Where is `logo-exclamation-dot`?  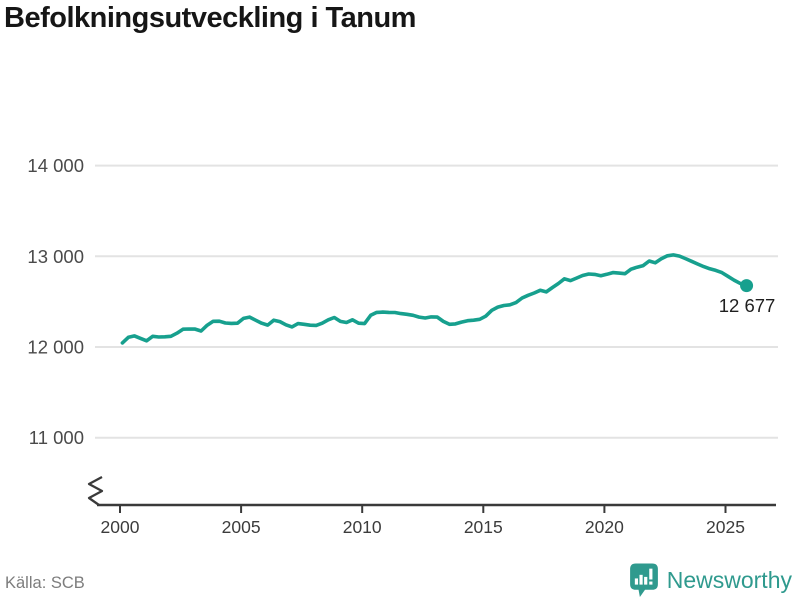 logo-exclamation-dot is located at coordinates (650, 583).